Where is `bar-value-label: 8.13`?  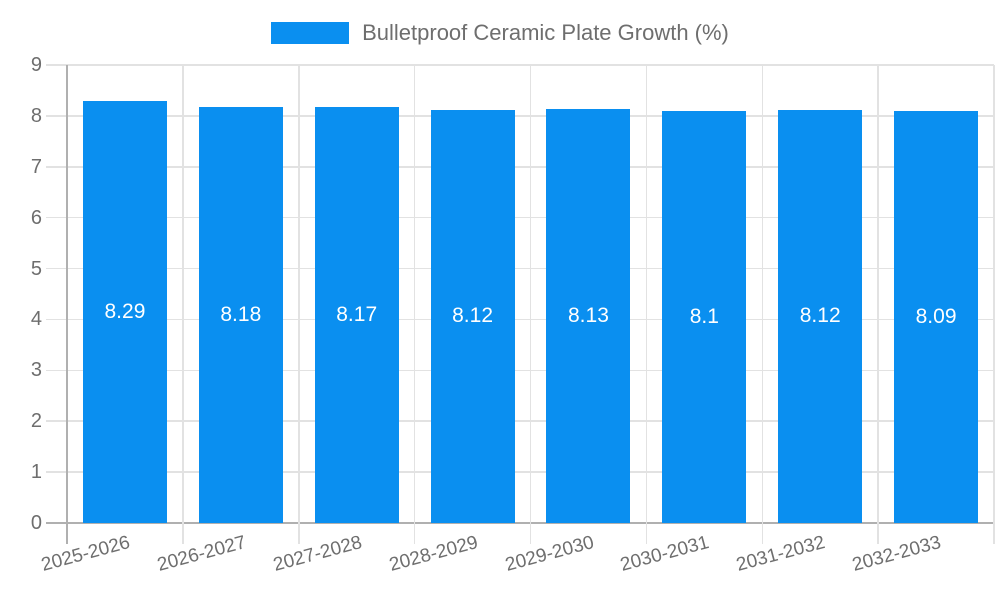
bar-value-label: 8.13 is located at coordinates (588, 316).